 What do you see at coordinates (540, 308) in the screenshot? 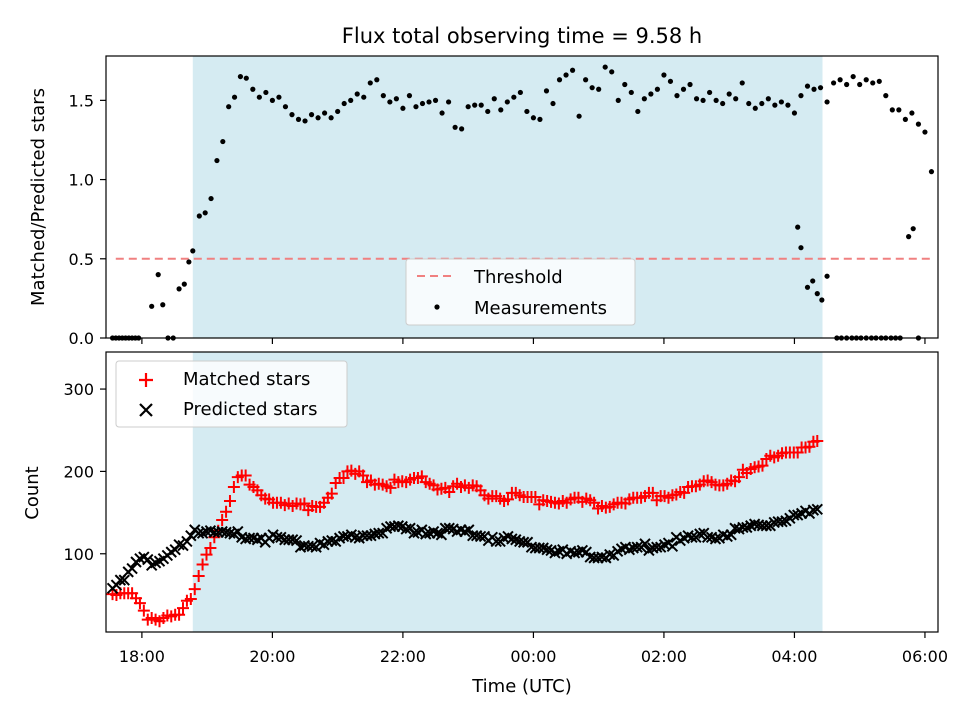
I see `legend-measurements-label: Measurements` at bounding box center [540, 308].